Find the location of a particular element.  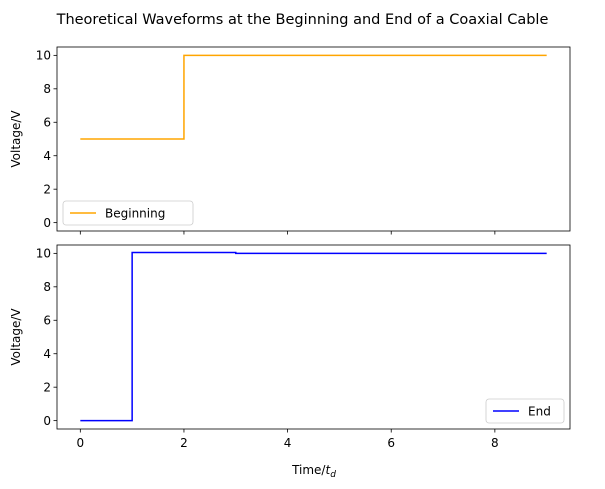

legend-label: Beginning is located at coordinates (135, 213).